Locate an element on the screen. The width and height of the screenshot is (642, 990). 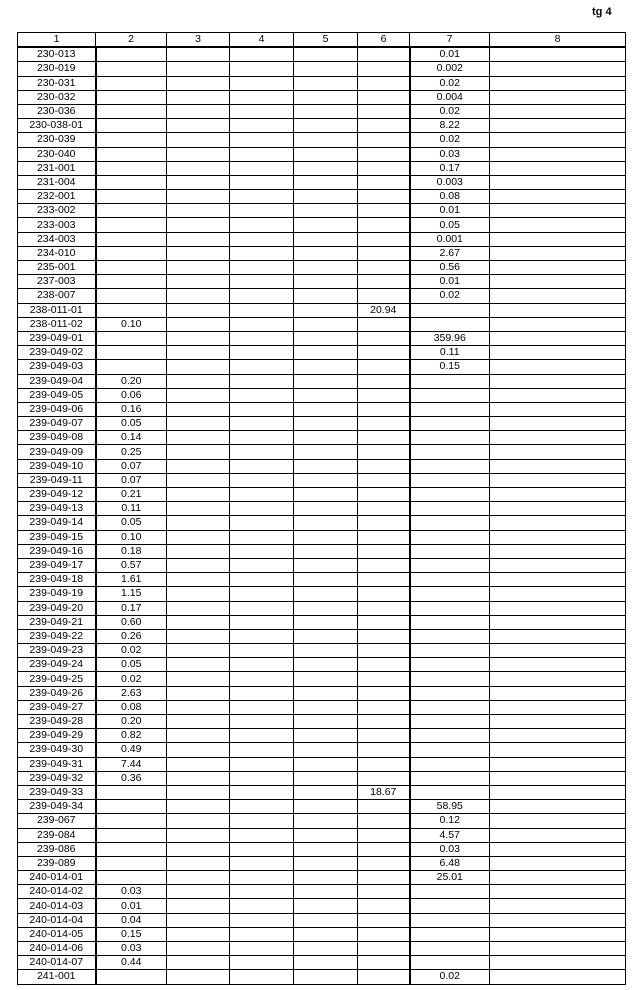
table-row: 240-014-04 0.04 is located at coordinates (321, 920).